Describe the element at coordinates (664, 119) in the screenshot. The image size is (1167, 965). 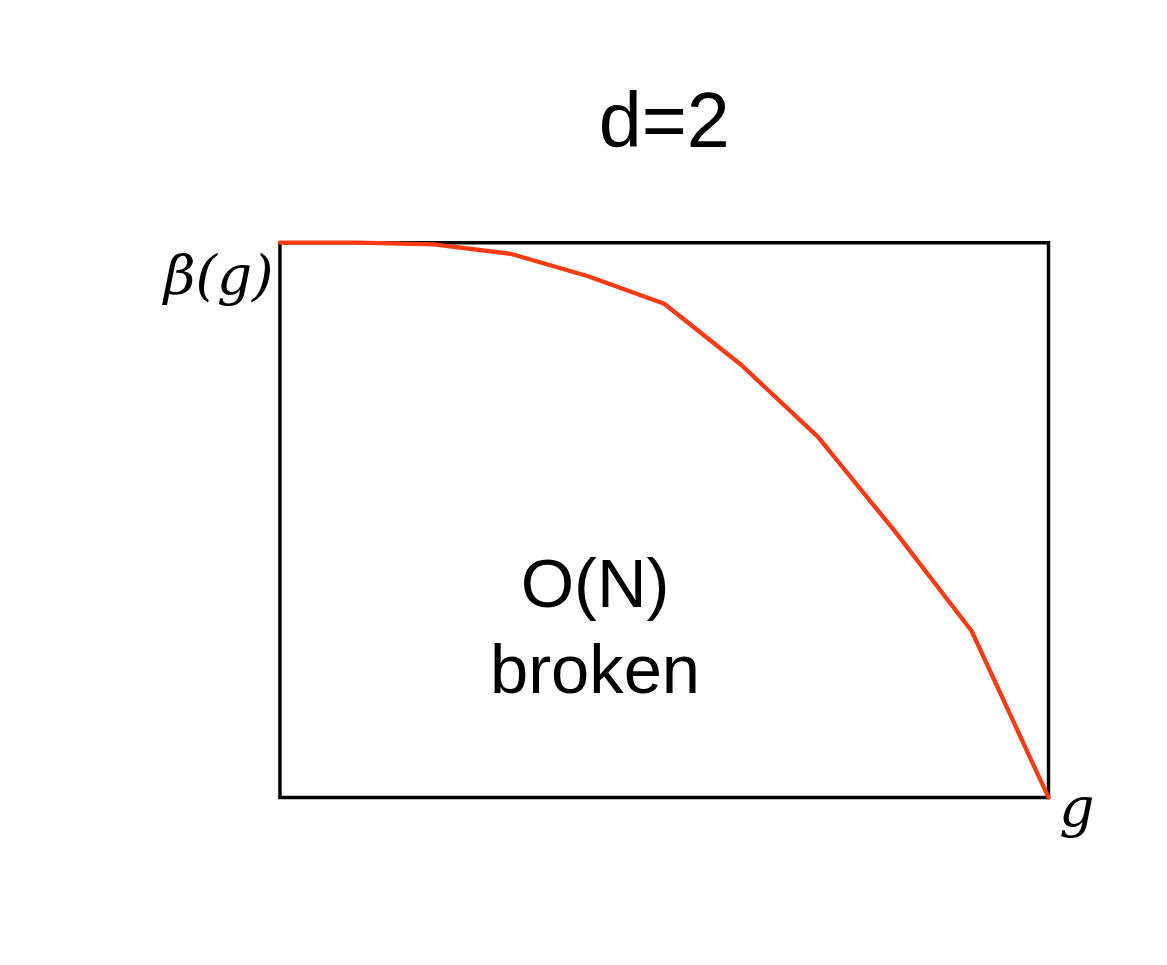
I see `chart-title: d=2` at that location.